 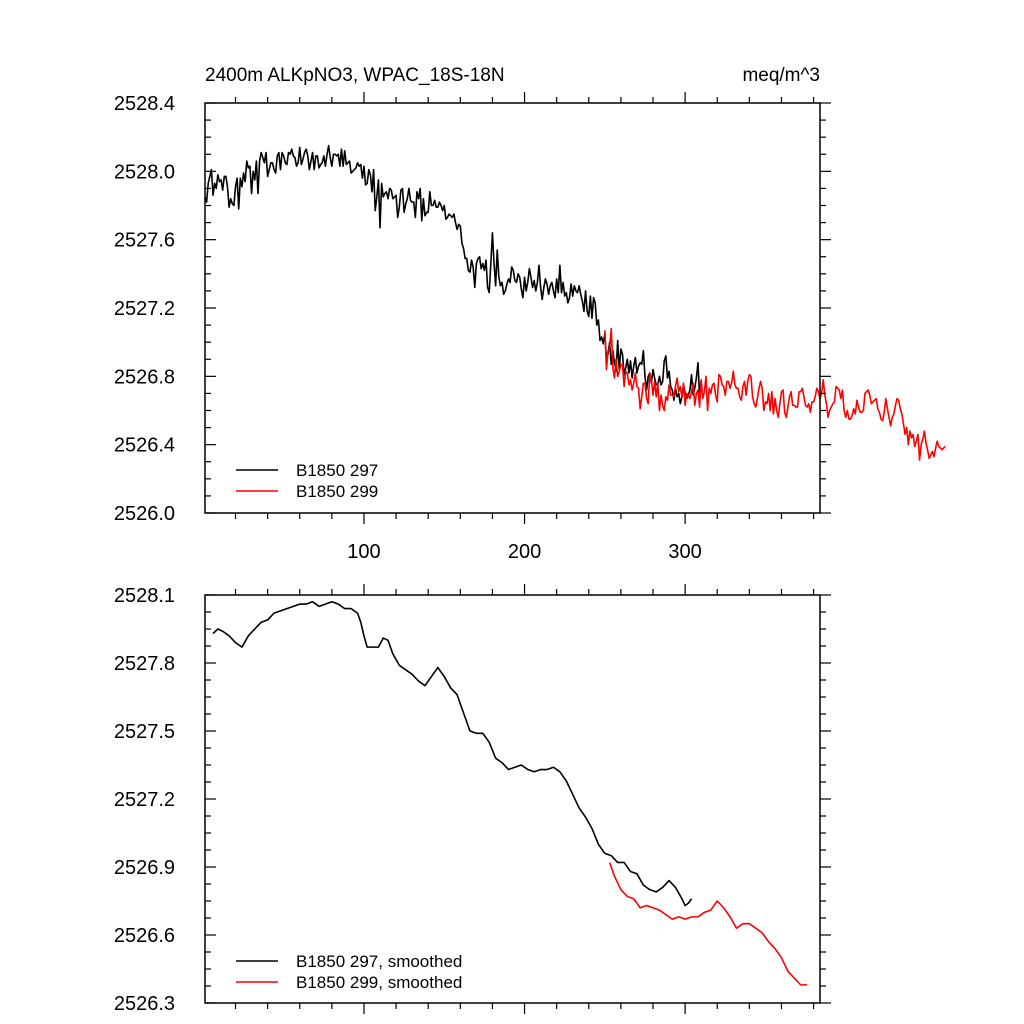 I want to click on top-y-tick-label: 2527.2, so click(x=144, y=309).